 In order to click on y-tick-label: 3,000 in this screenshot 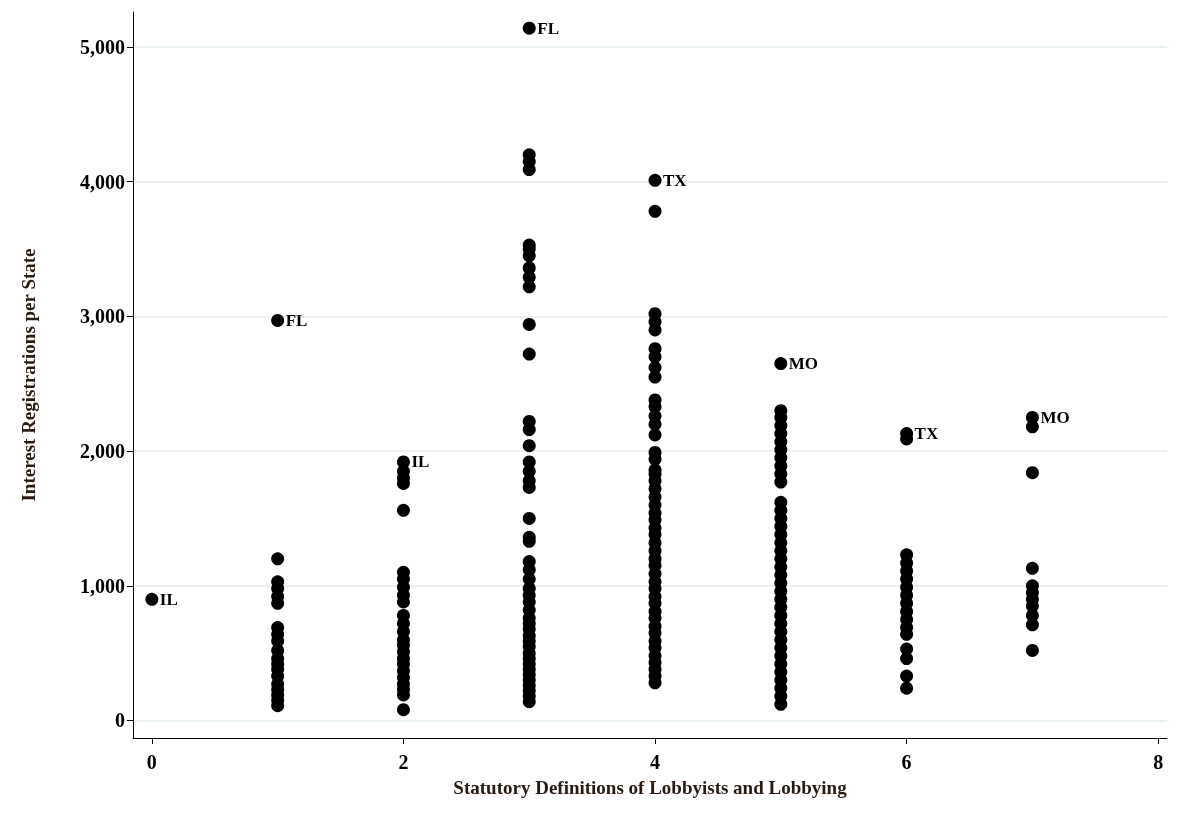, I will do `click(102, 316)`.